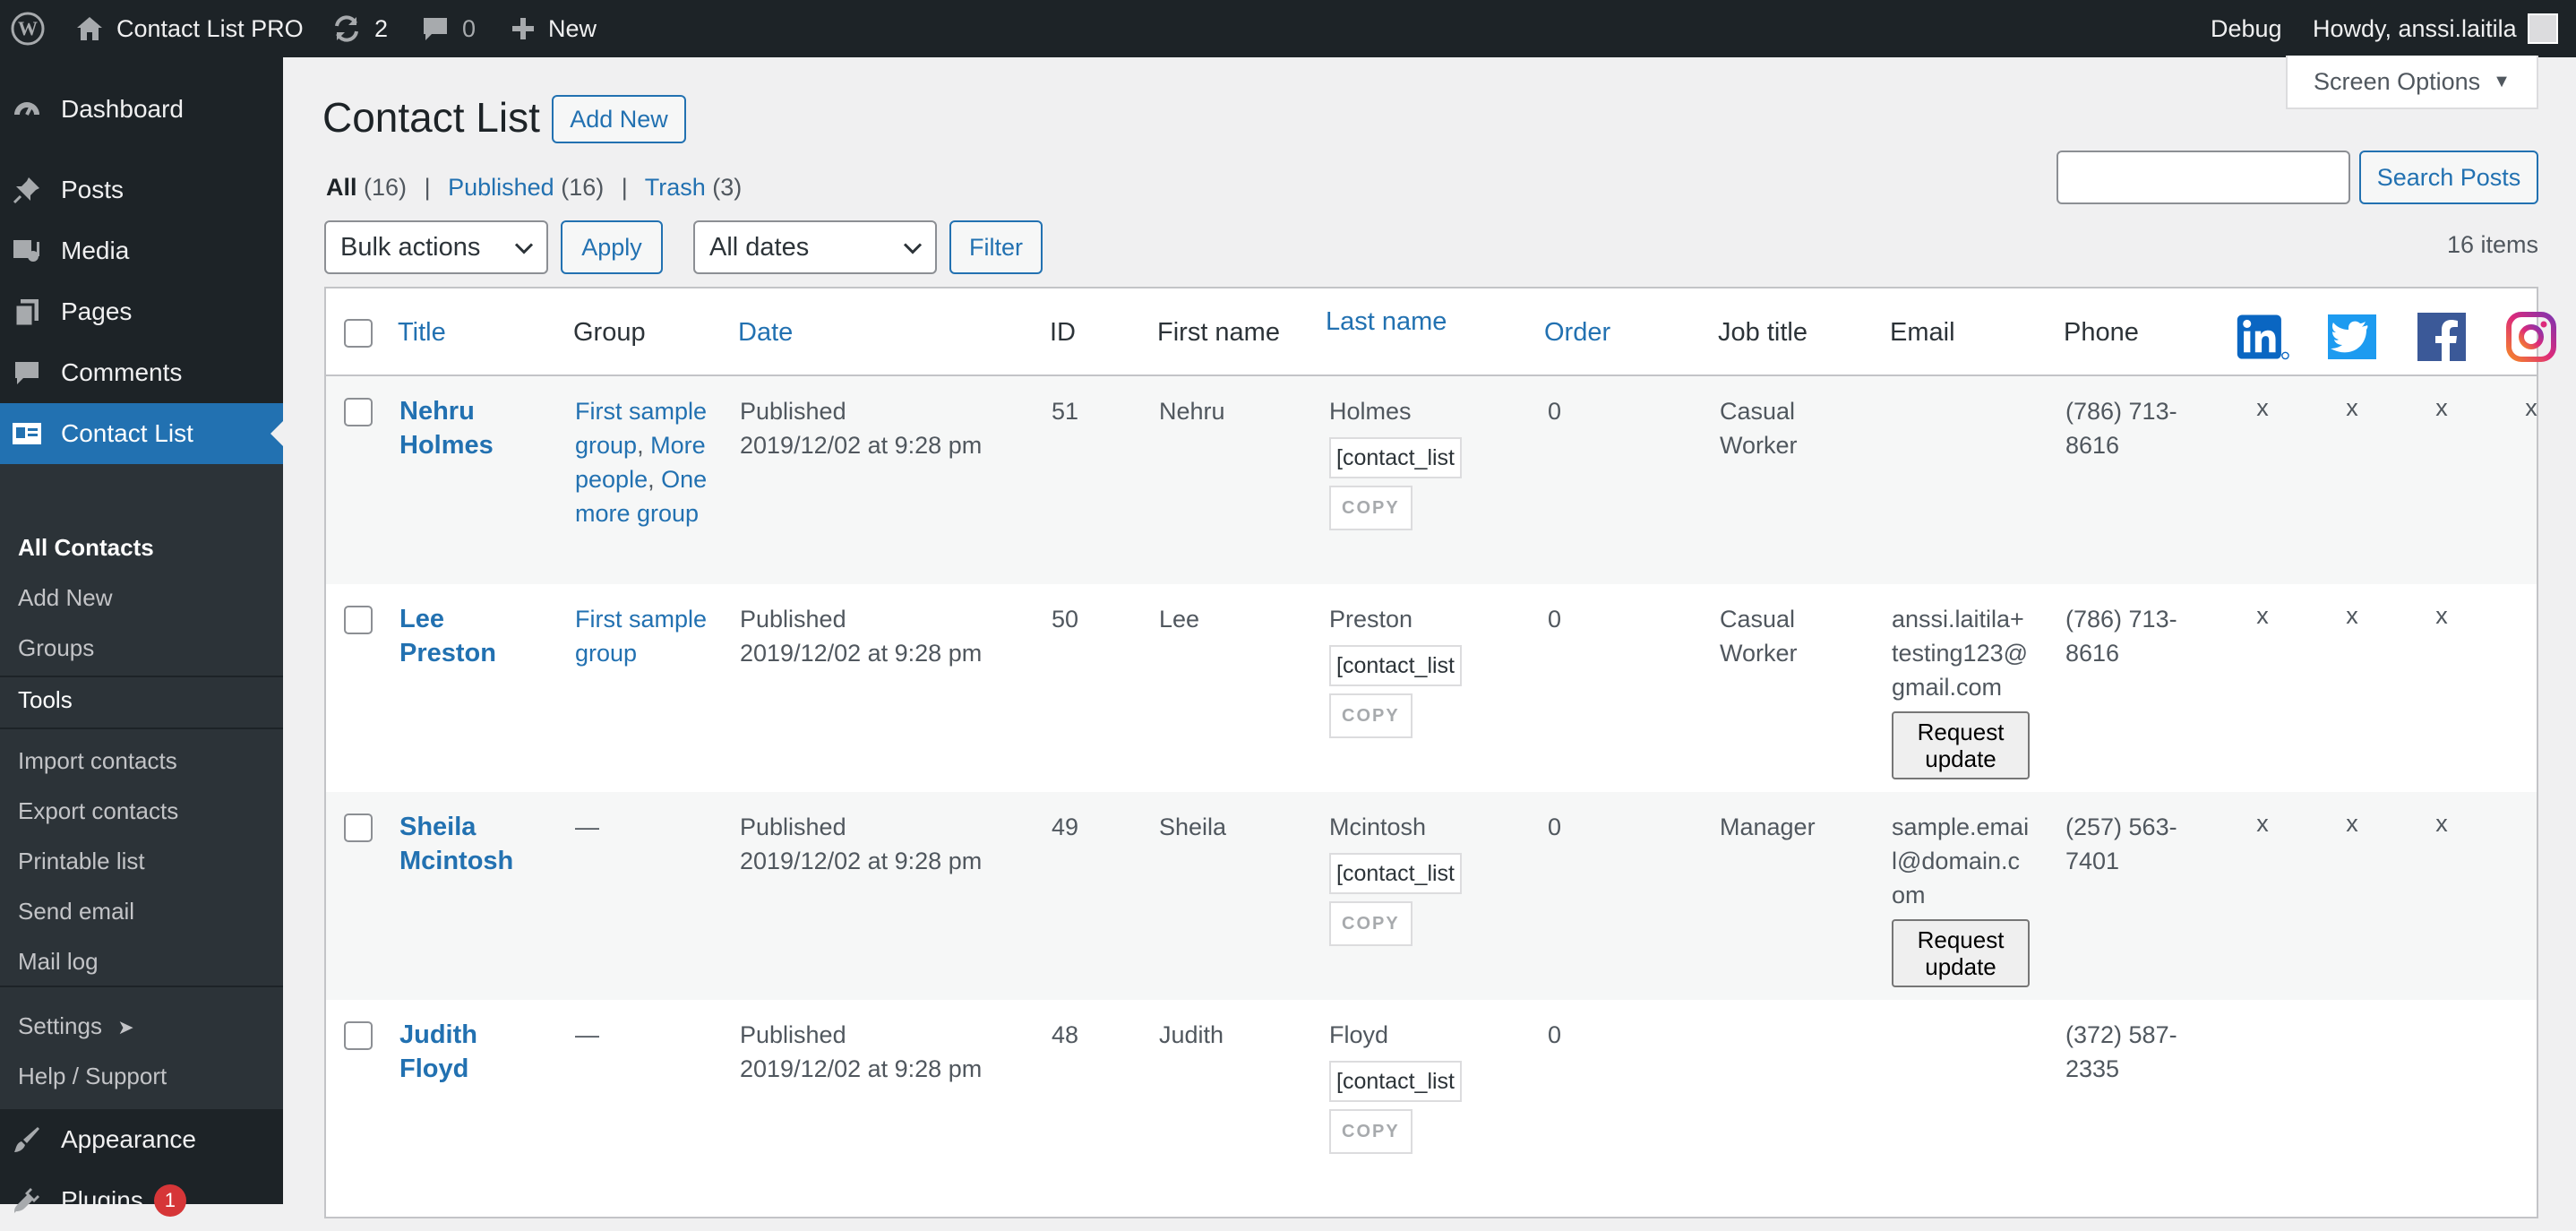 This screenshot has width=2576, height=1231. Describe the element at coordinates (684, 479) in the screenshot. I see `group-link: One` at that location.